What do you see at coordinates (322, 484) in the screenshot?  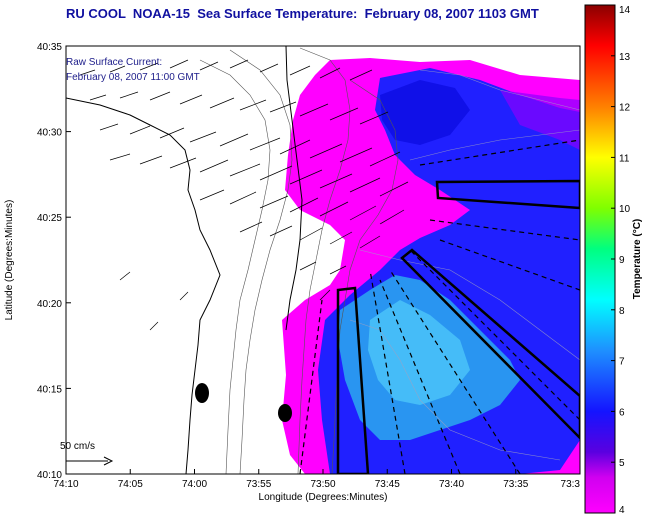 I see `x-tick-label: 73:50` at bounding box center [322, 484].